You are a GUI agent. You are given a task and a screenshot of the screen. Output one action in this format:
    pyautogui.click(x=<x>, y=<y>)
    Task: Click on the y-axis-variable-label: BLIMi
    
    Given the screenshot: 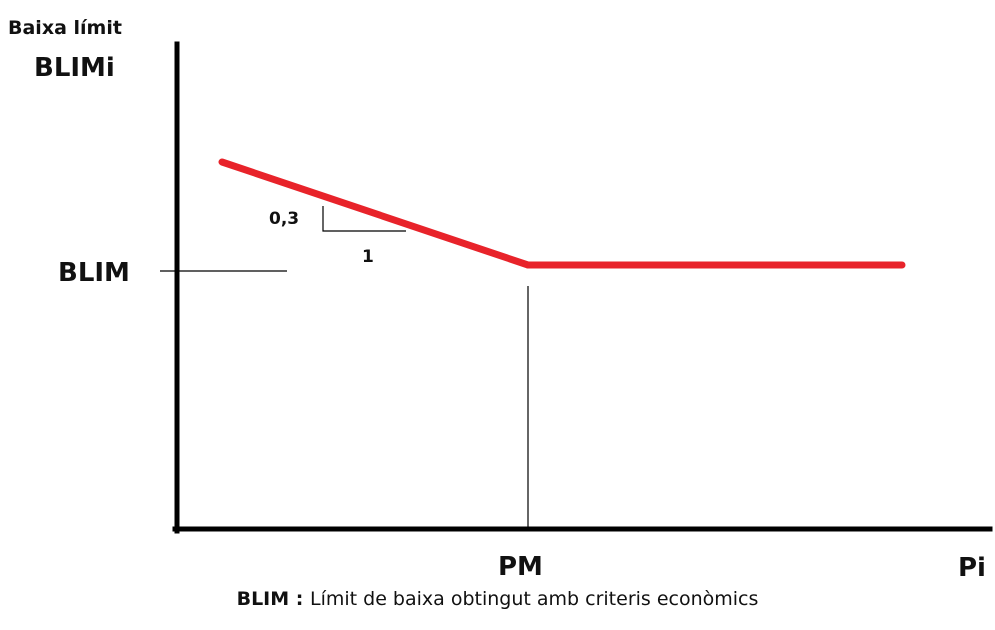 What is the action you would take?
    pyautogui.click(x=74, y=68)
    